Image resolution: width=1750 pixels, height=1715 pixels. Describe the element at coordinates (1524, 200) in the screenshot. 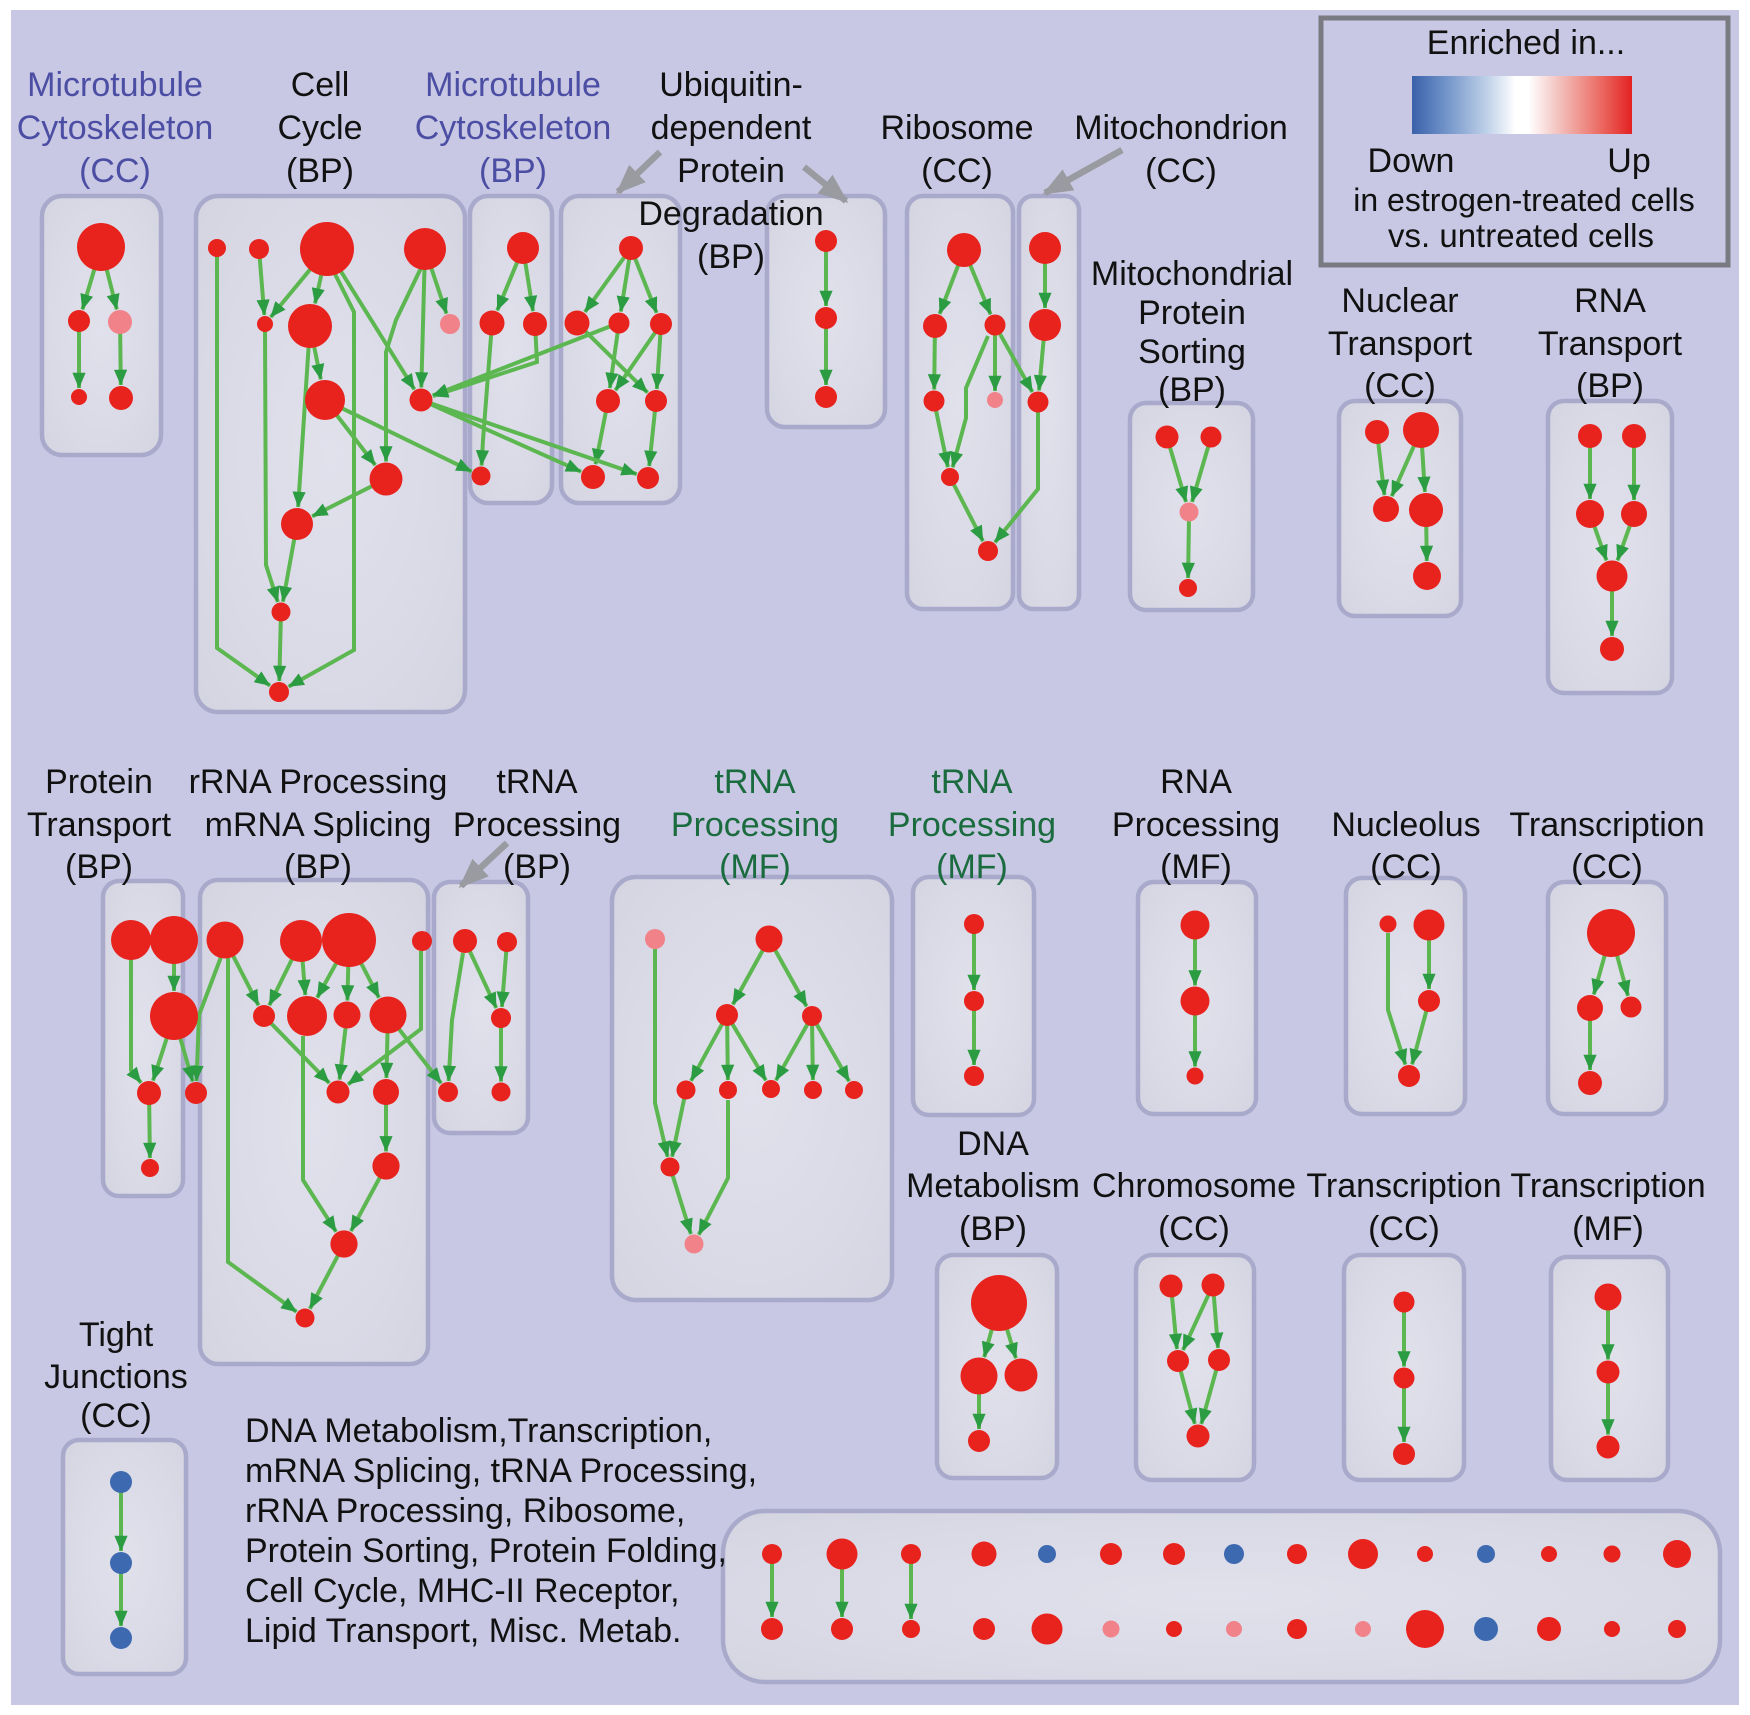

I see `svg-text: in estrogen-treated cells` at that location.